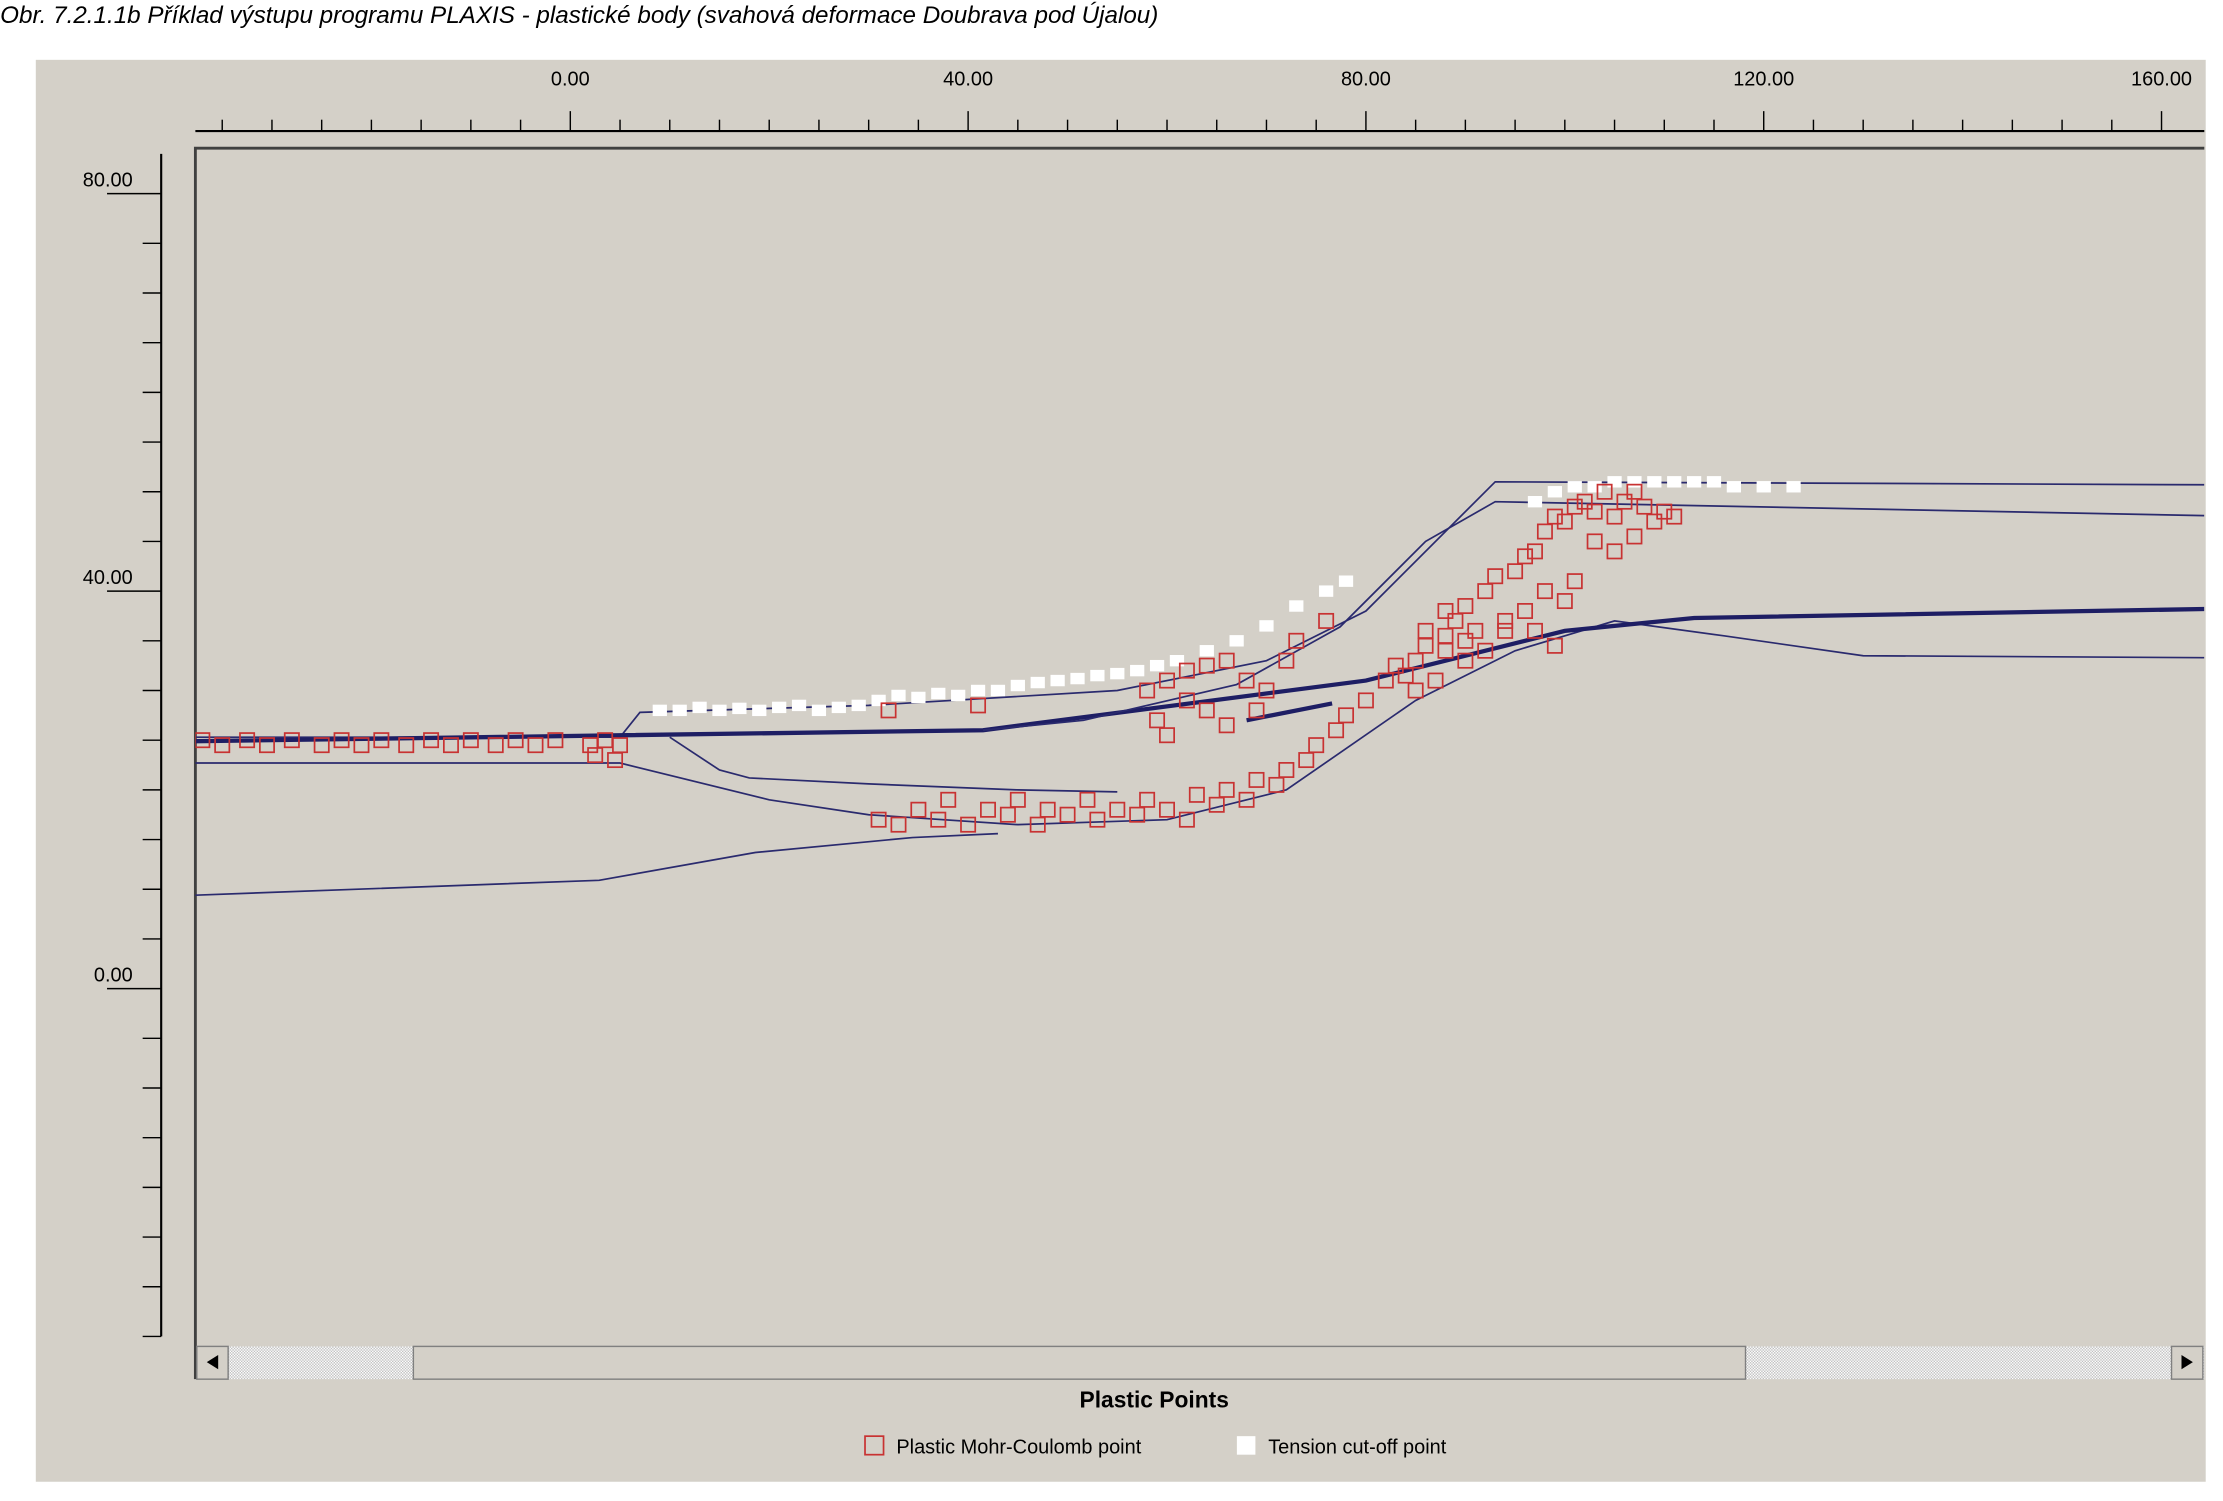 This screenshot has height=1501, width=2223. What do you see at coordinates (2161, 79) in the screenshot?
I see `x-tick-label: 160.00` at bounding box center [2161, 79].